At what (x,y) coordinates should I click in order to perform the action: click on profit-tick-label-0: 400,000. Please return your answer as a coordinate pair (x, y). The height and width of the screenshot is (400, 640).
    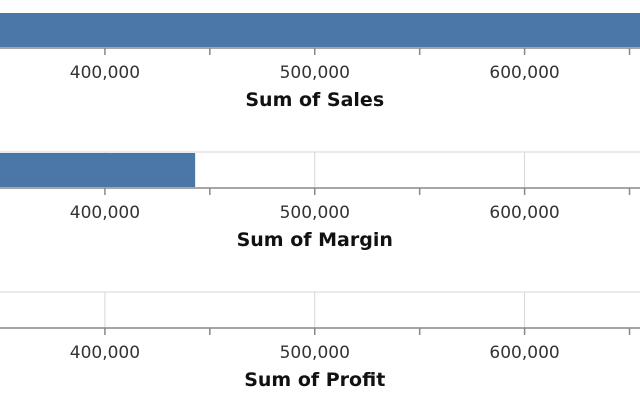
    Looking at the image, I should click on (105, 353).